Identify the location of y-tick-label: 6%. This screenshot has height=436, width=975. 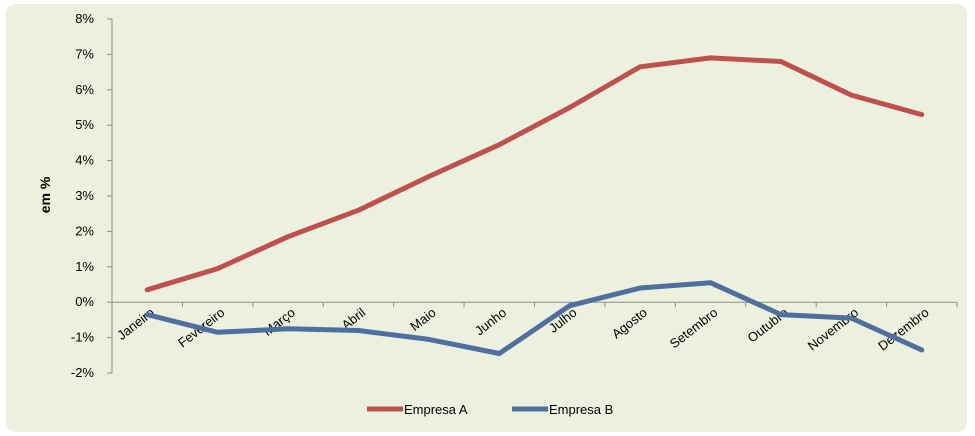
(84, 89).